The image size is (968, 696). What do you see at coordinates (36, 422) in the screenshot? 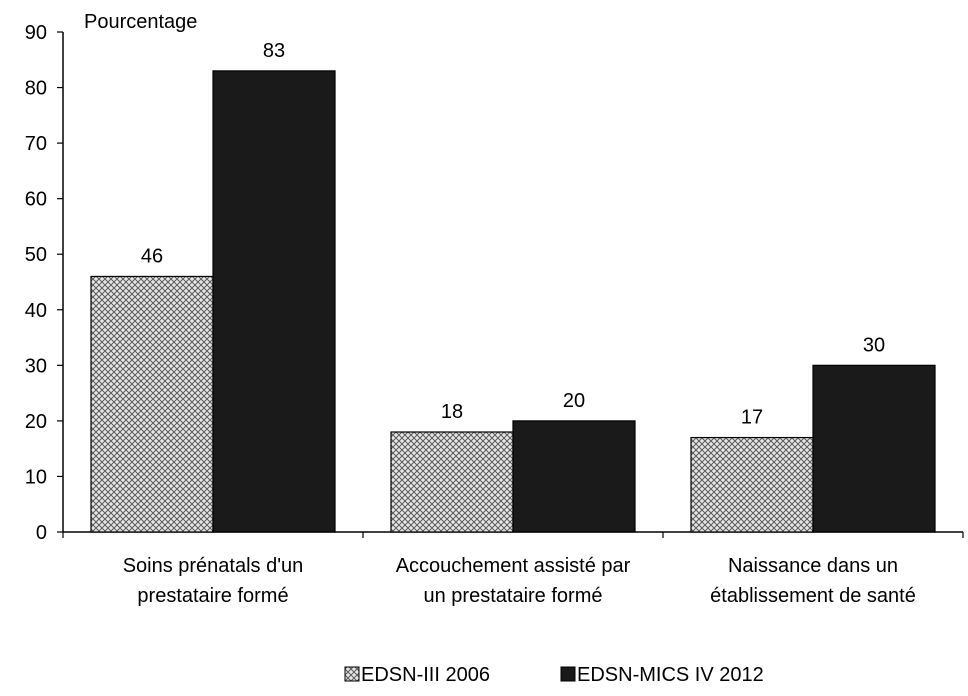
I see `y-tick-label: 20` at bounding box center [36, 422].